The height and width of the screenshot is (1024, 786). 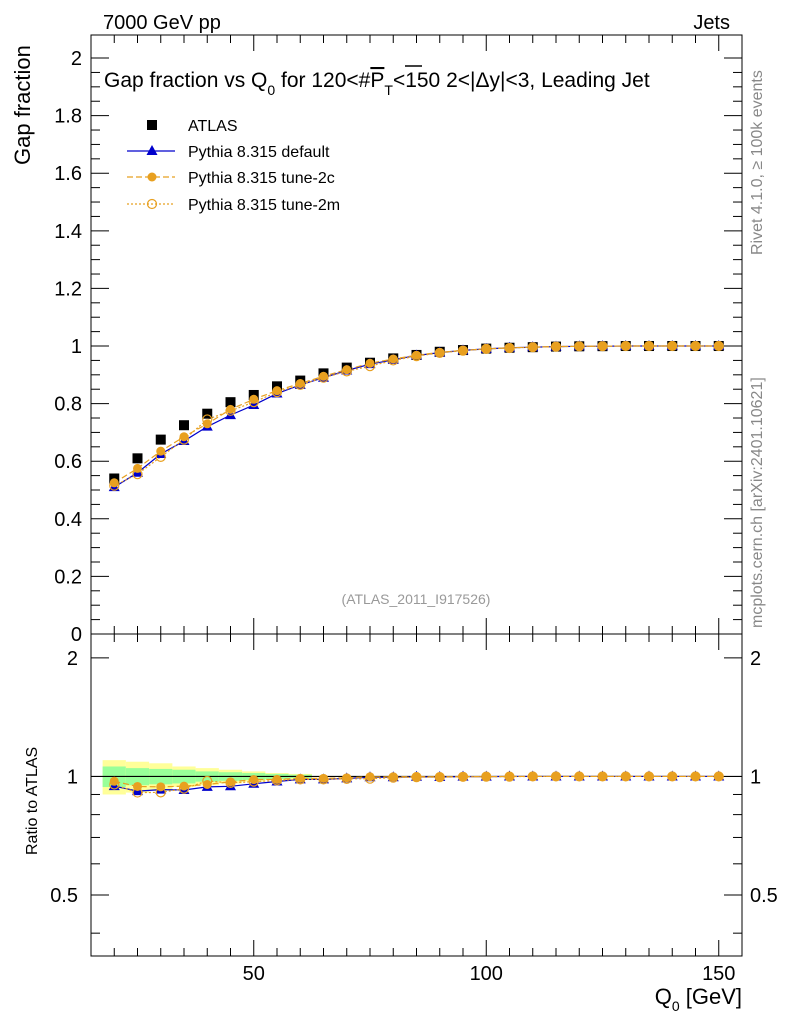 I want to click on y-tick-label: 1.4, so click(x=68, y=232).